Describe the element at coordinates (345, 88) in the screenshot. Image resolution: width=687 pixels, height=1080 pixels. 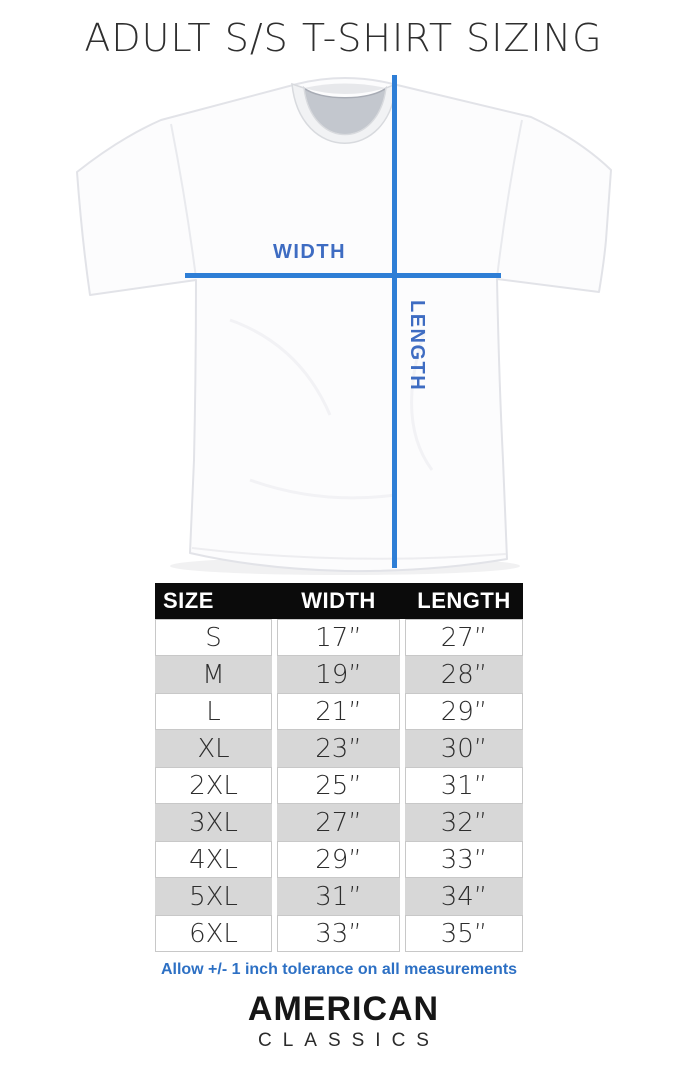
I see `tshirt-back-collar` at that location.